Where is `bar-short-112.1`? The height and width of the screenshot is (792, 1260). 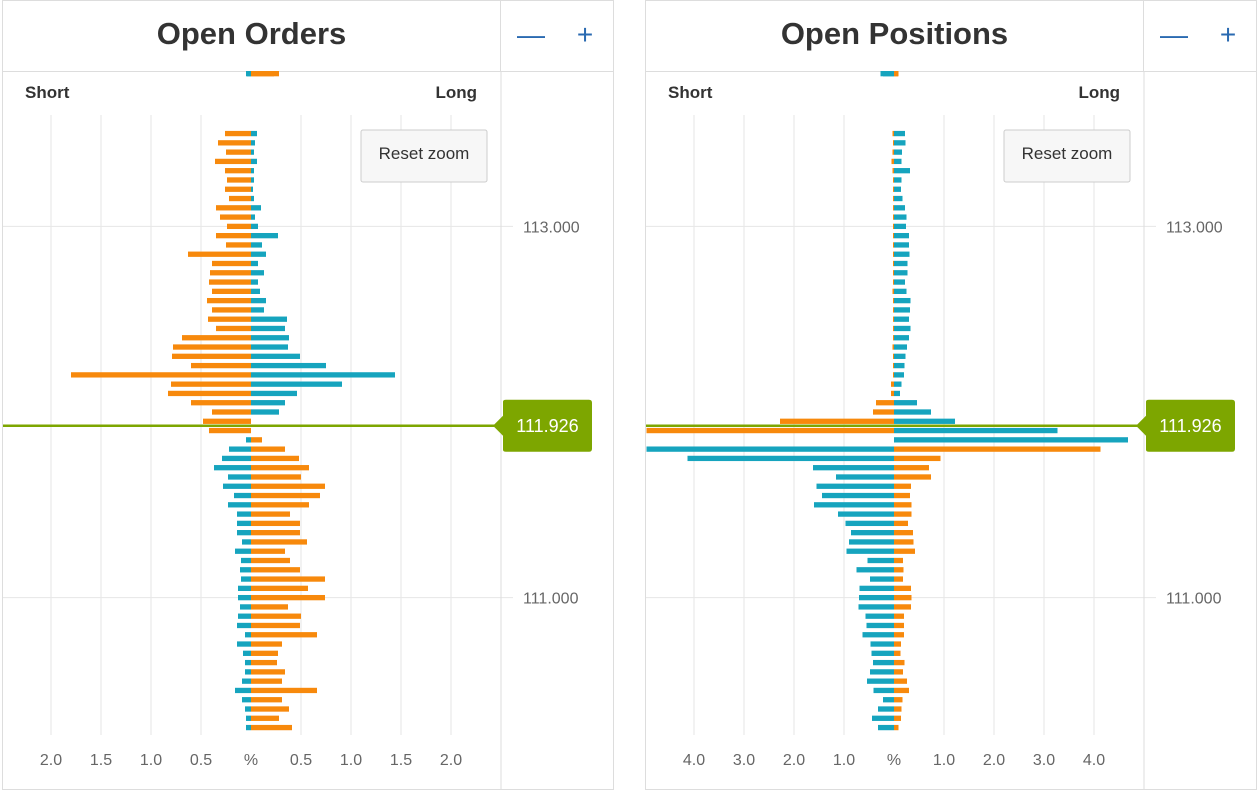
bar-short-112.1 is located at coordinates (892, 393).